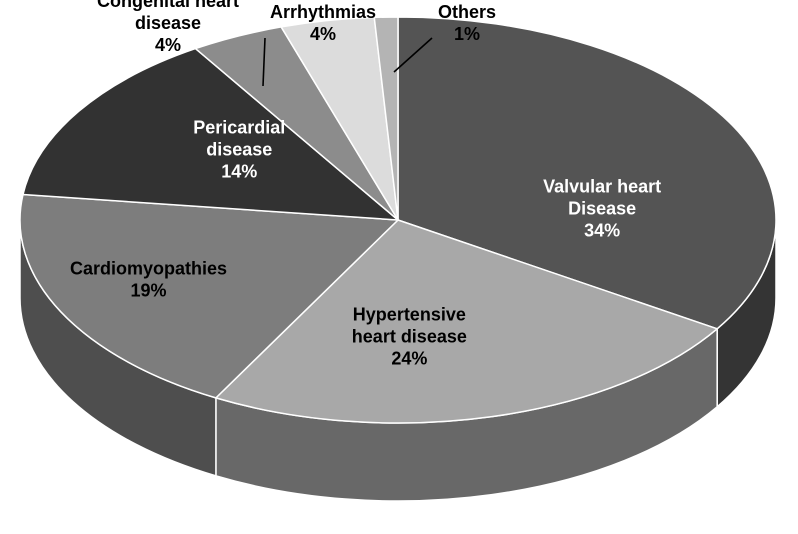 This screenshot has width=798, height=534. What do you see at coordinates (323, 12) in the screenshot?
I see `slice-name-line: Arrhythmias` at bounding box center [323, 12].